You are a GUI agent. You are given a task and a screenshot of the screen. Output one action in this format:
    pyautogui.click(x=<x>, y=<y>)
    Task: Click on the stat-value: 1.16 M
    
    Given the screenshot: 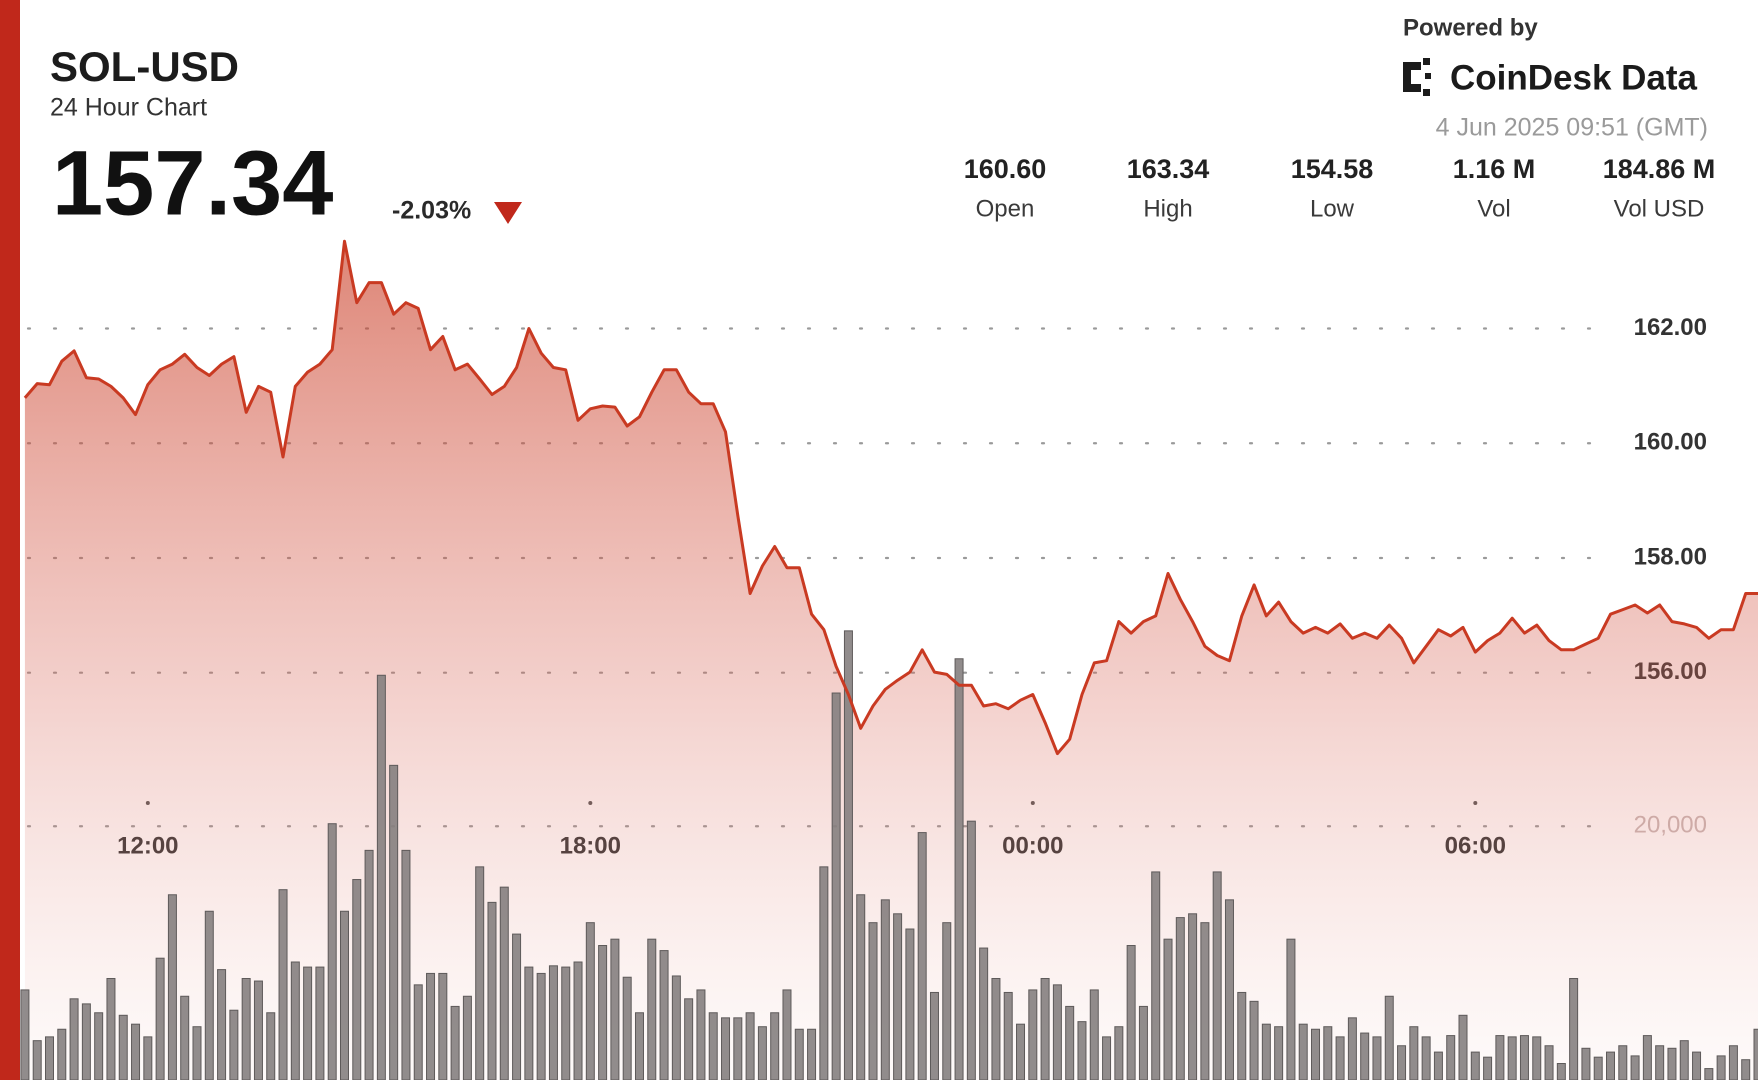 What is the action you would take?
    pyautogui.click(x=1494, y=169)
    